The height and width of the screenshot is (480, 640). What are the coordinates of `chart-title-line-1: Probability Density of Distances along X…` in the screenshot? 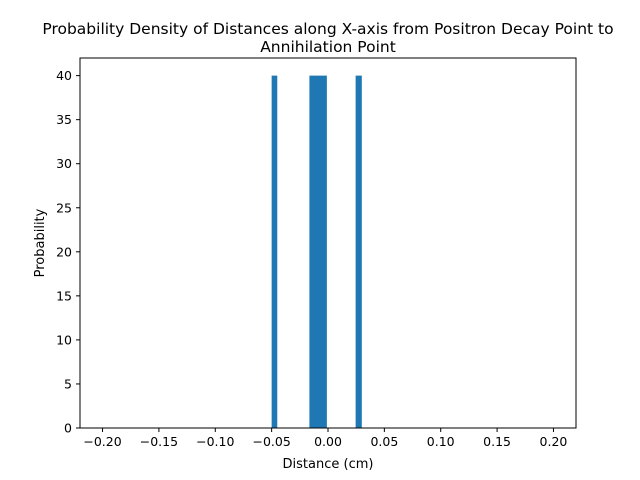 It's located at (327, 29).